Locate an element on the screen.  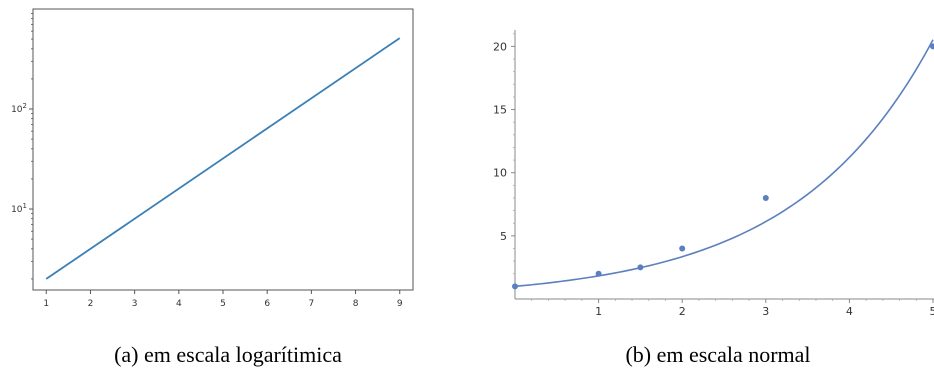
chart-b-x-tick-label: 3 is located at coordinates (765, 311).